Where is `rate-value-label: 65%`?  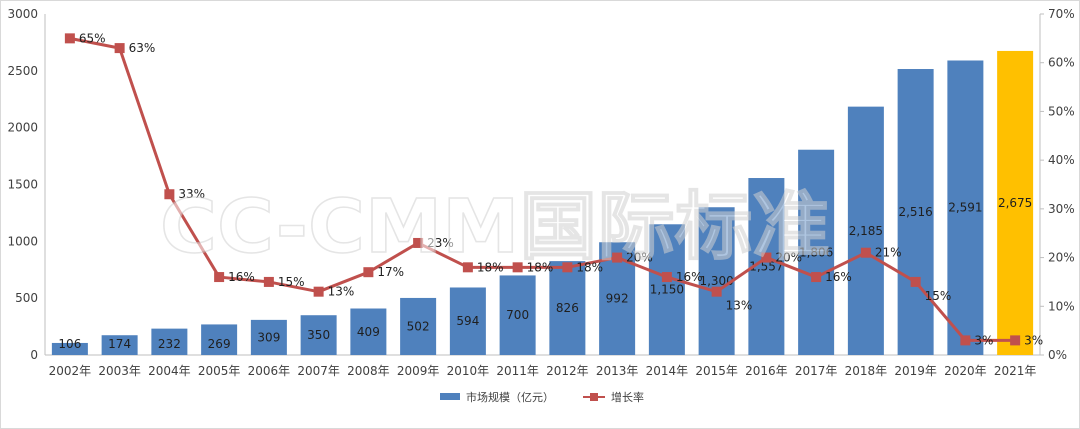
rate-value-label: 65% is located at coordinates (92, 38).